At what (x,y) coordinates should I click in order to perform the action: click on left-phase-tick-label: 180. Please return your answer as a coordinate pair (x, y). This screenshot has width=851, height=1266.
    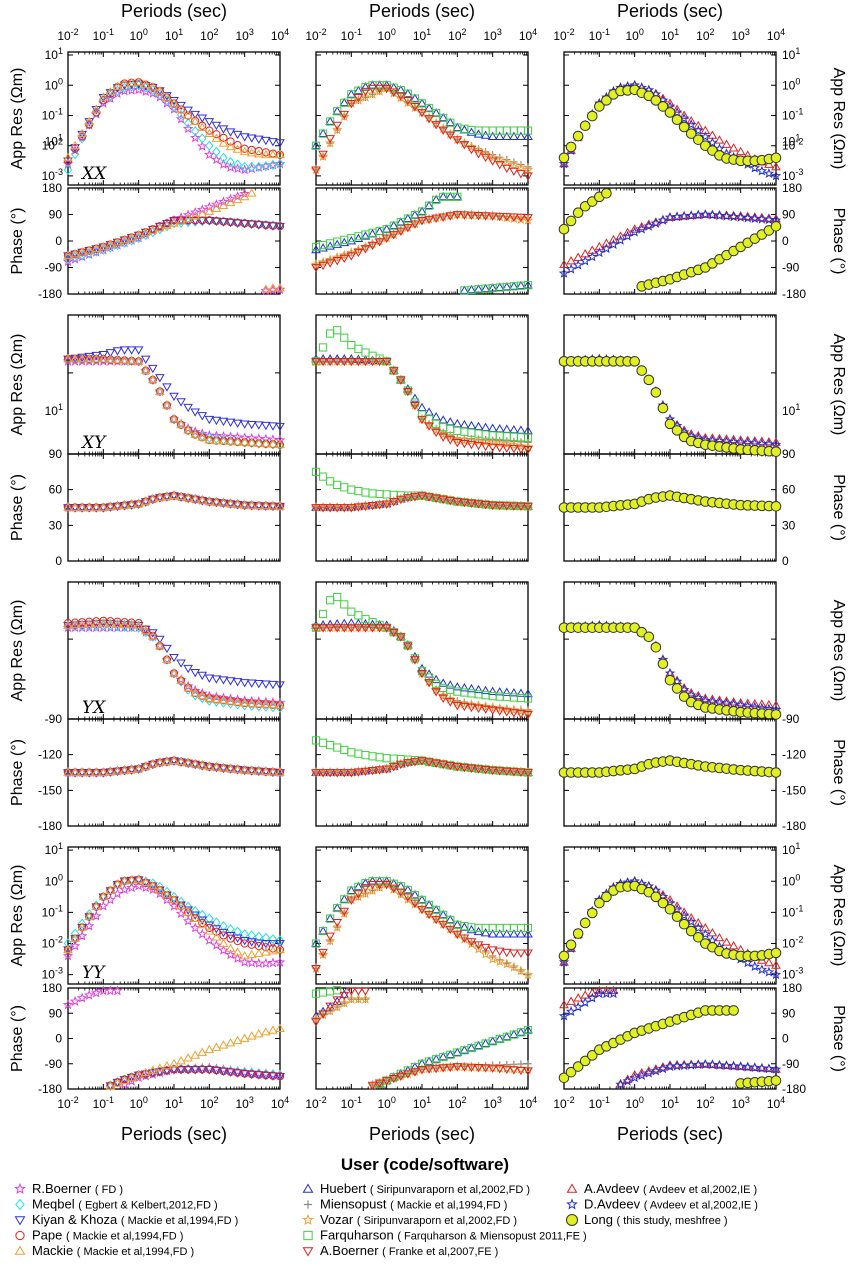
    Looking at the image, I should click on (52, 188).